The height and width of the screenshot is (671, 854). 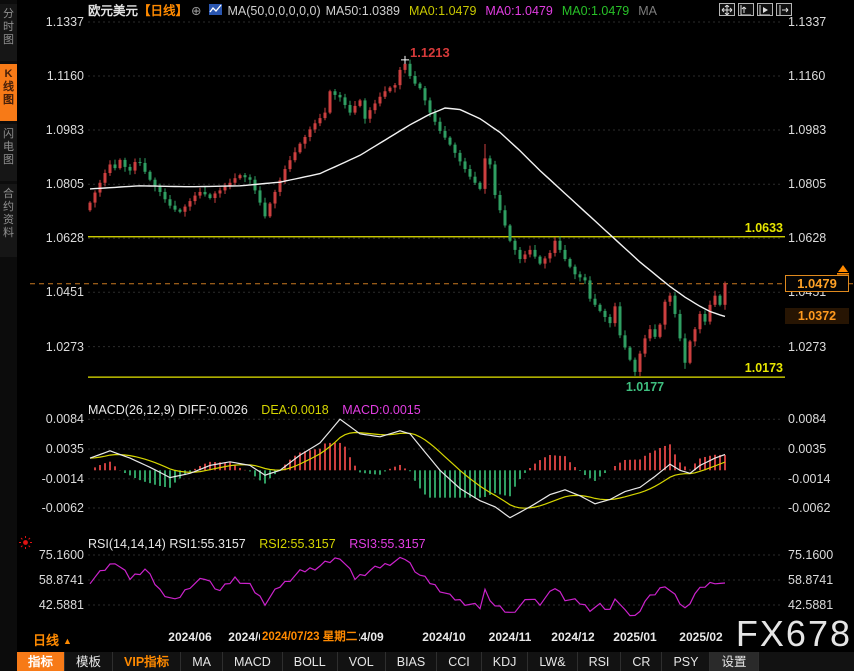 What do you see at coordinates (147, 661) in the screenshot?
I see `toolbar-item-vip-indicators: VIP指标` at bounding box center [147, 661].